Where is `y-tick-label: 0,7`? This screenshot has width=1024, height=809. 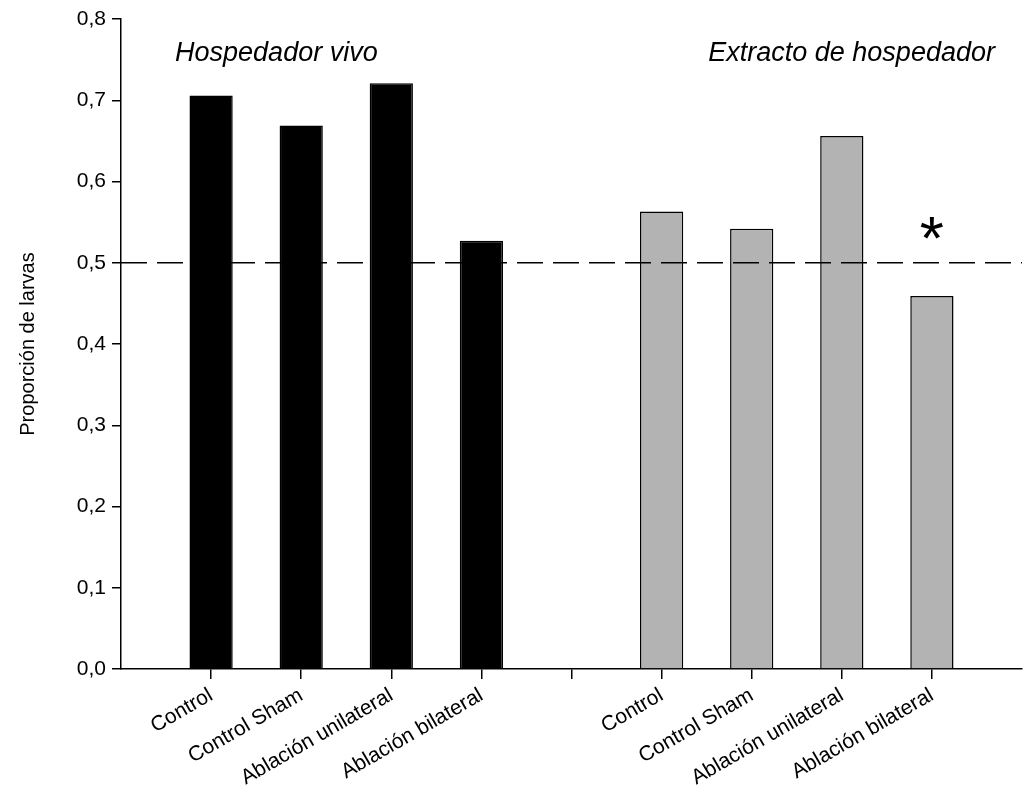
y-tick-label: 0,7 is located at coordinates (91, 99).